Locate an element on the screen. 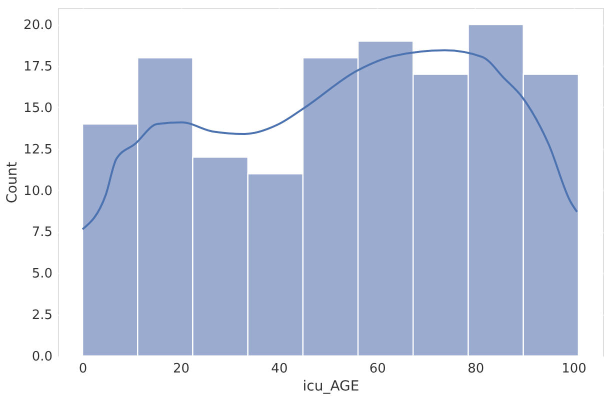 The height and width of the screenshot is (403, 610). x-tick-label: 20 is located at coordinates (181, 369).